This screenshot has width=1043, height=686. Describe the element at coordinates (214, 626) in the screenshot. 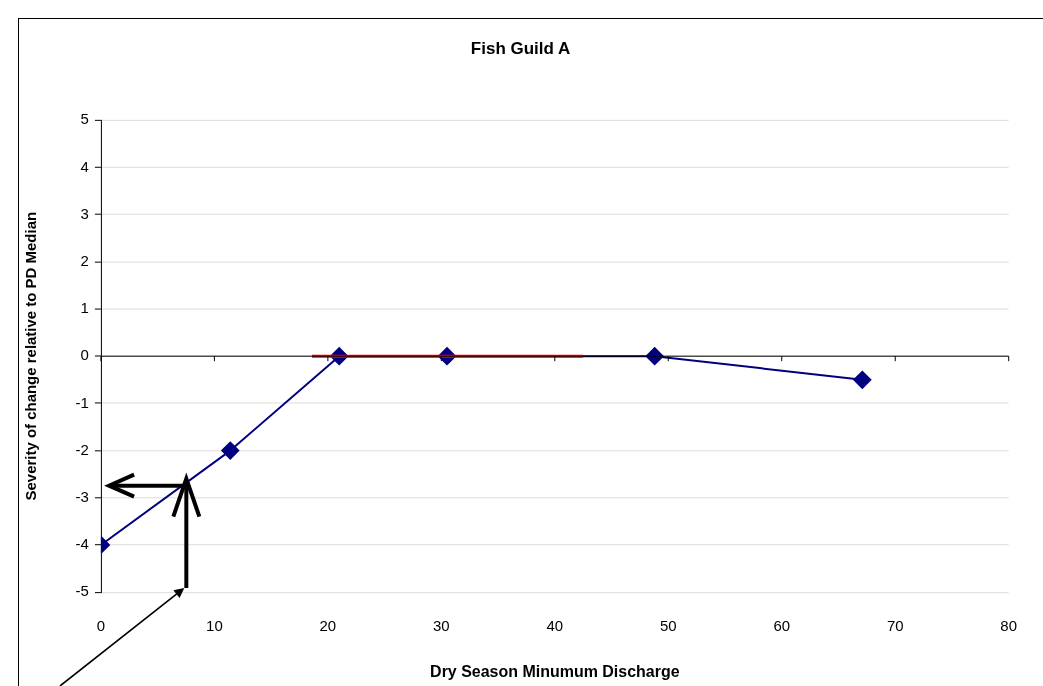

I see `x-tick-label: 10` at that location.